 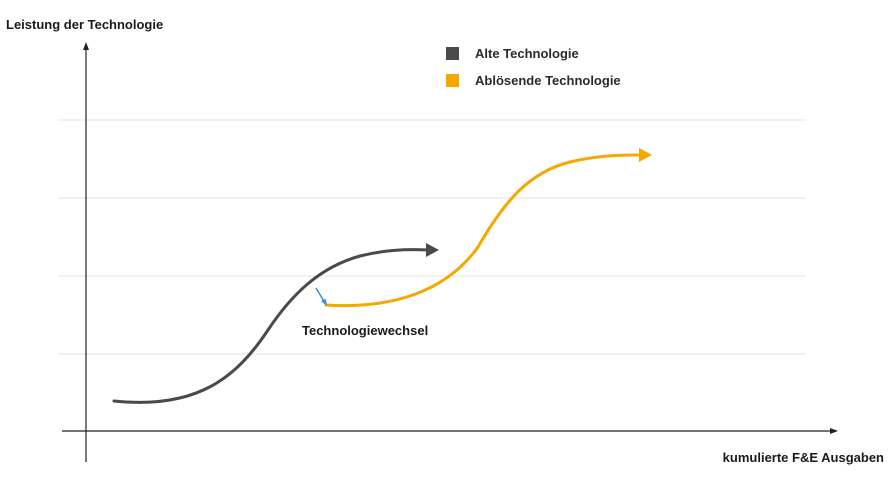 I want to click on y-axis-label: Leistung der Technologie, so click(x=85, y=24).